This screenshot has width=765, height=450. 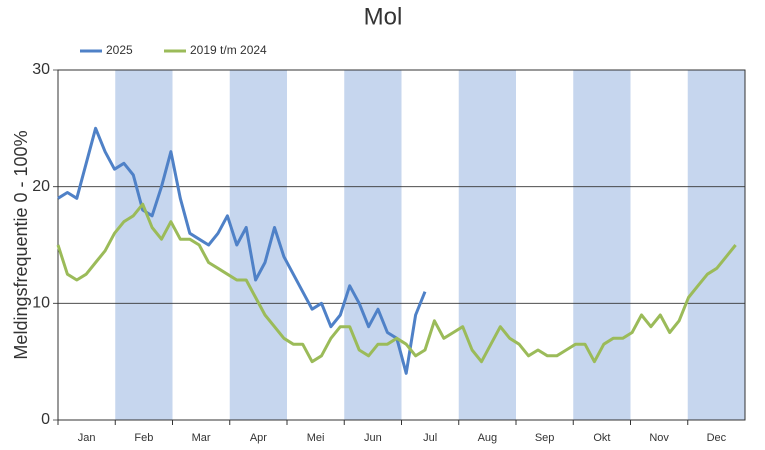 What do you see at coordinates (119, 50) in the screenshot?
I see `legend-label: 2025` at bounding box center [119, 50].